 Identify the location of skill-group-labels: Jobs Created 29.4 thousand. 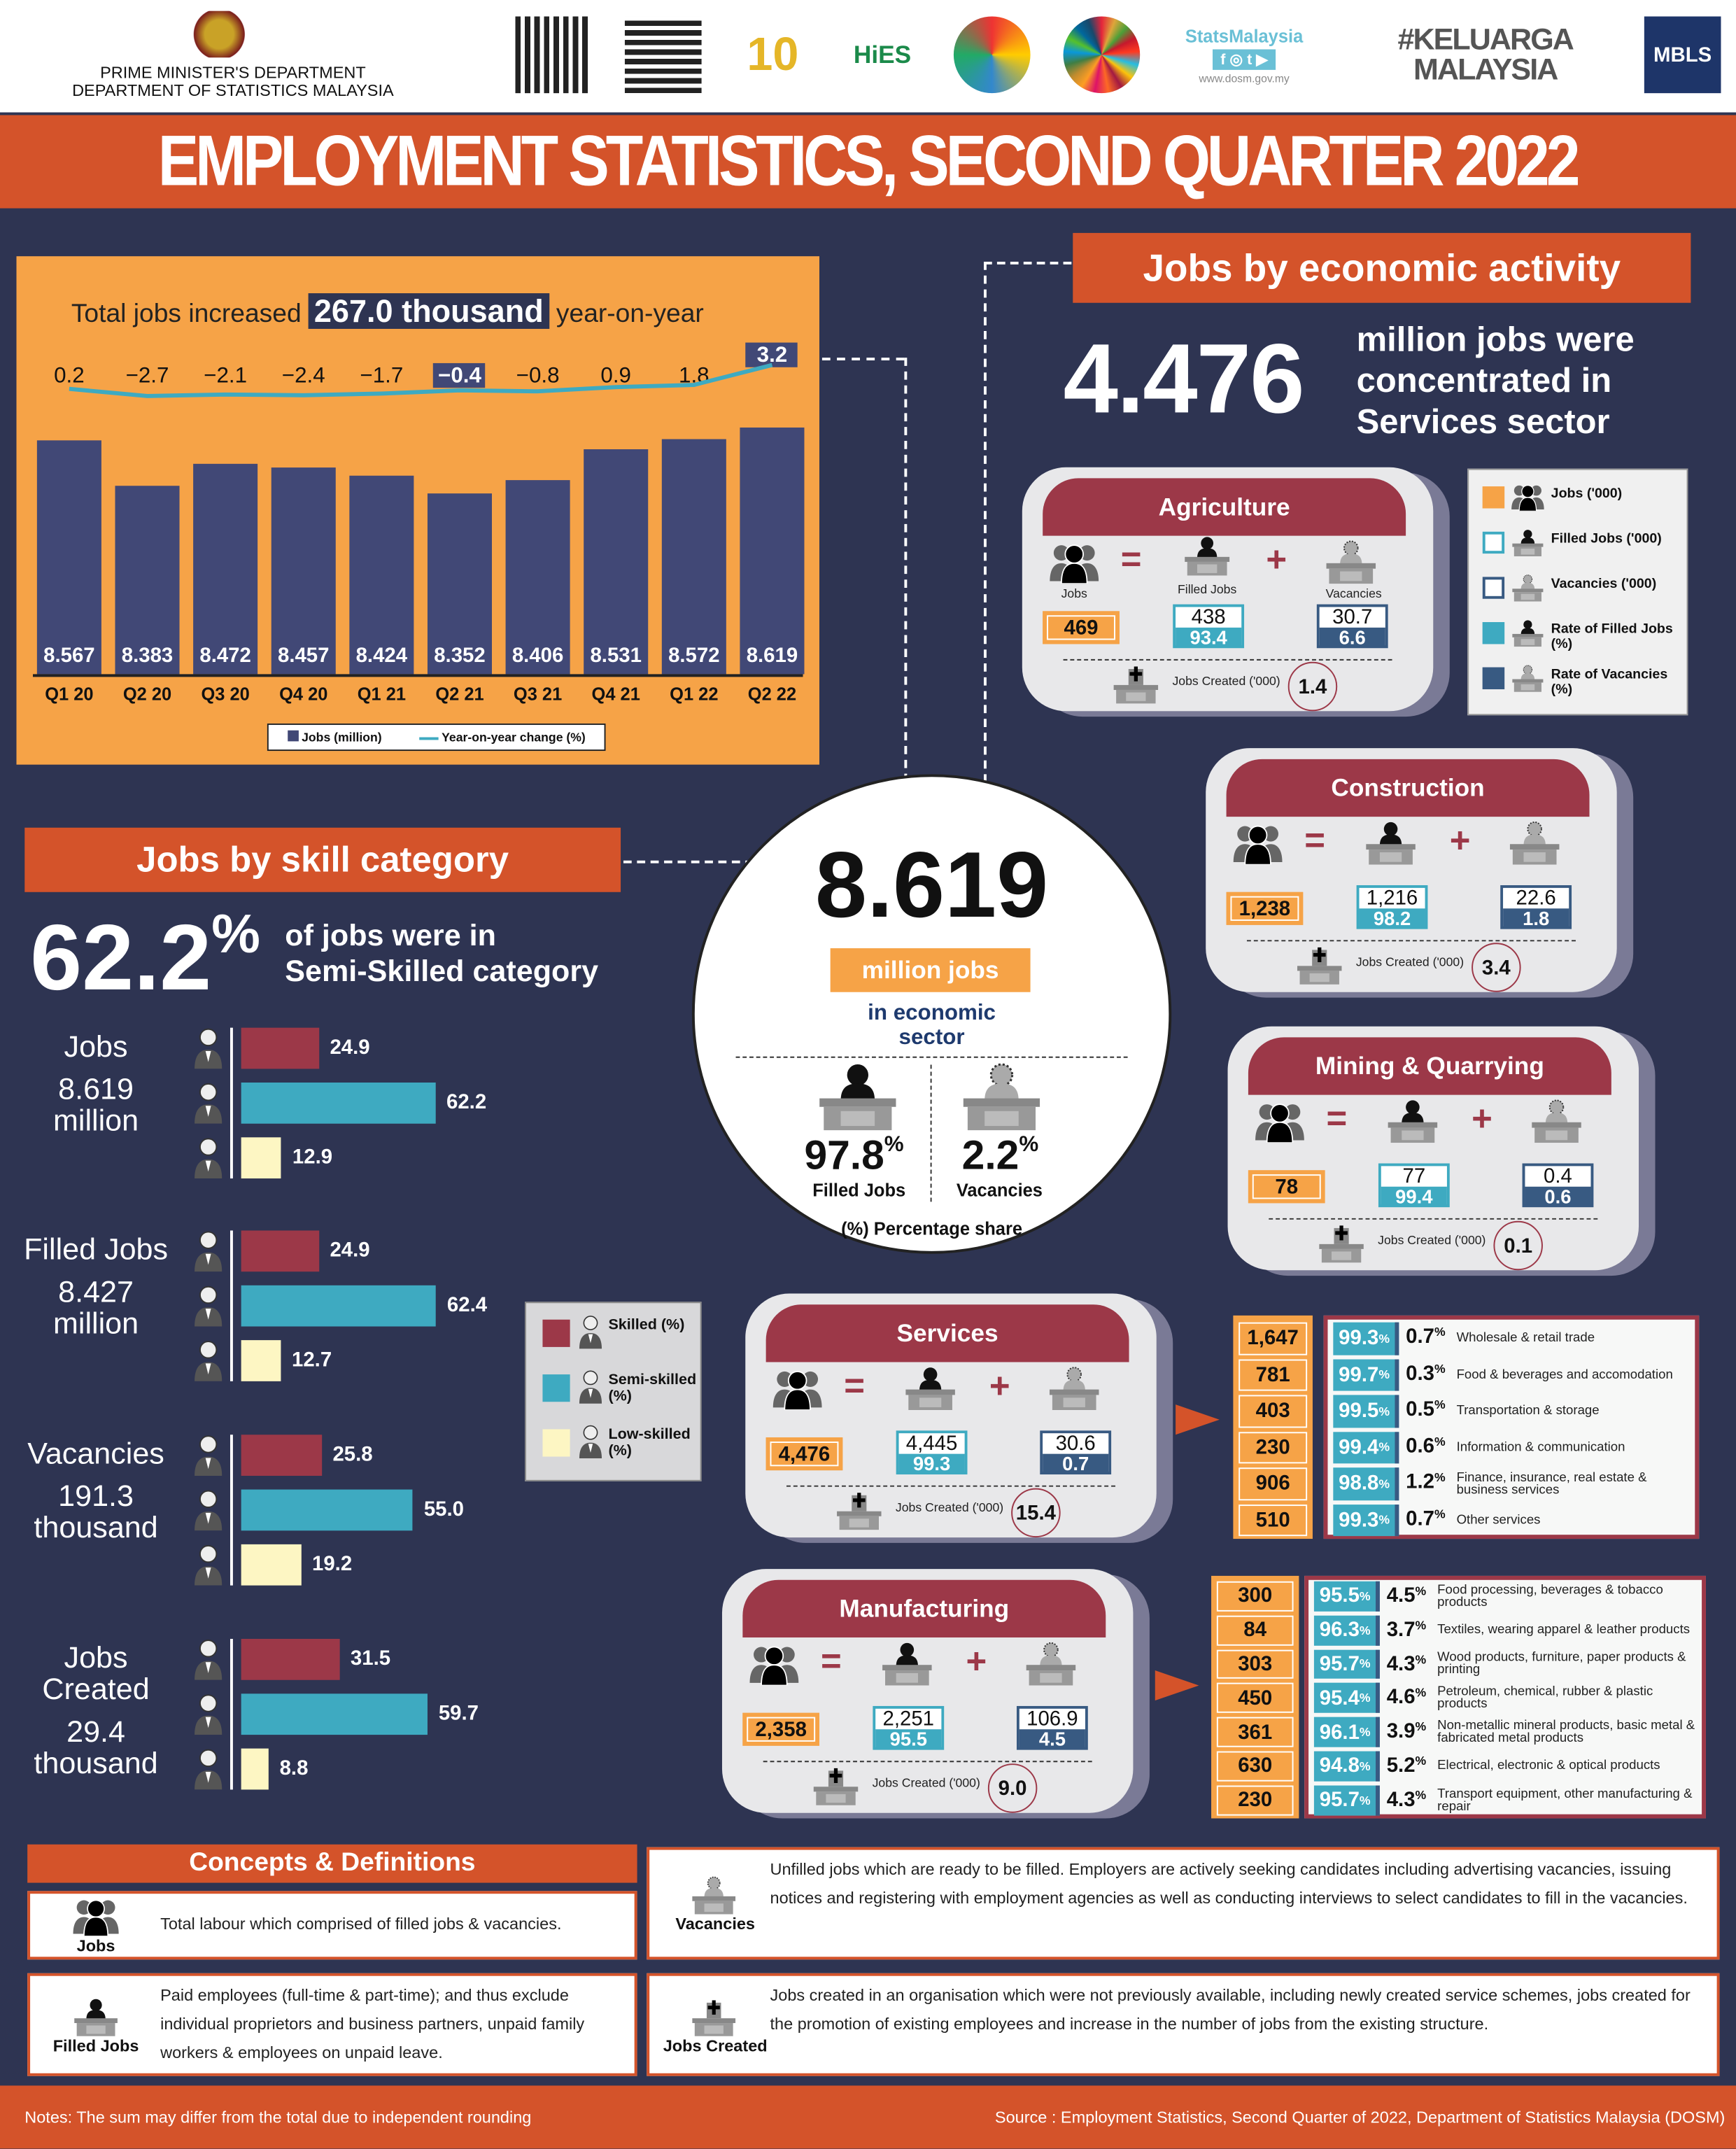
(96, 1710).